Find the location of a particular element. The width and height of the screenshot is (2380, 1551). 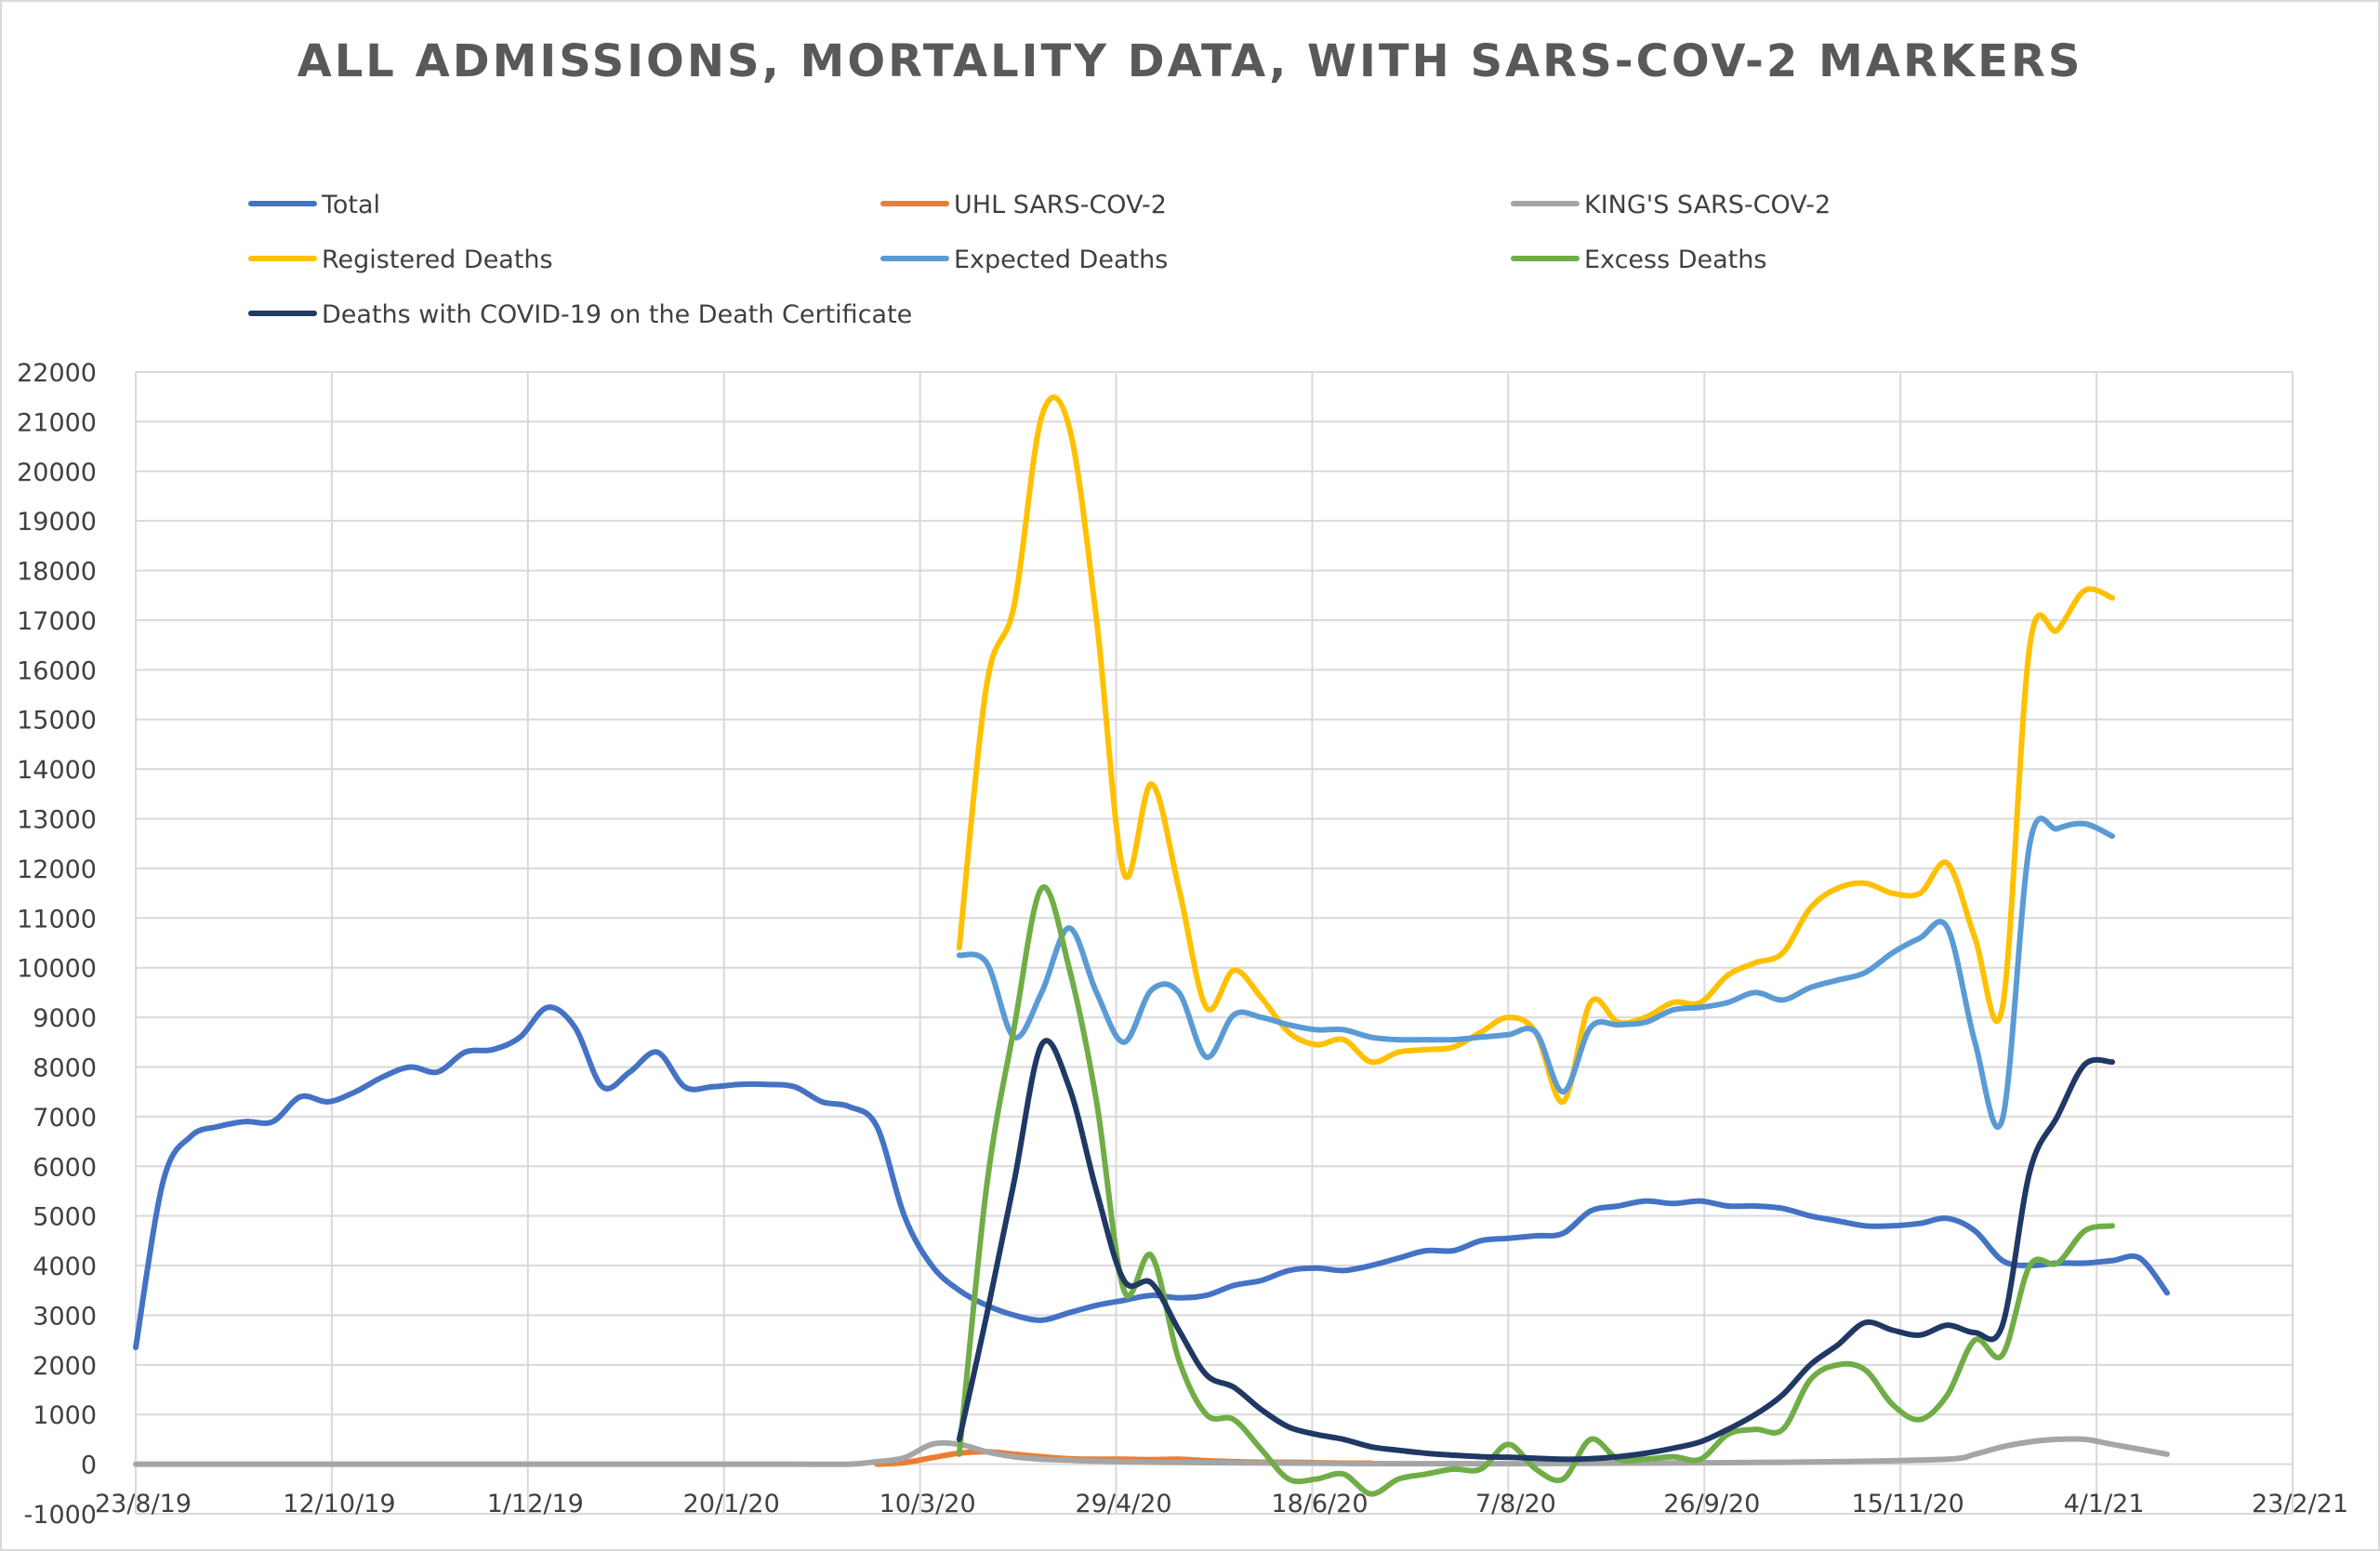

legend-label: Expected Deaths is located at coordinates (1061, 259).